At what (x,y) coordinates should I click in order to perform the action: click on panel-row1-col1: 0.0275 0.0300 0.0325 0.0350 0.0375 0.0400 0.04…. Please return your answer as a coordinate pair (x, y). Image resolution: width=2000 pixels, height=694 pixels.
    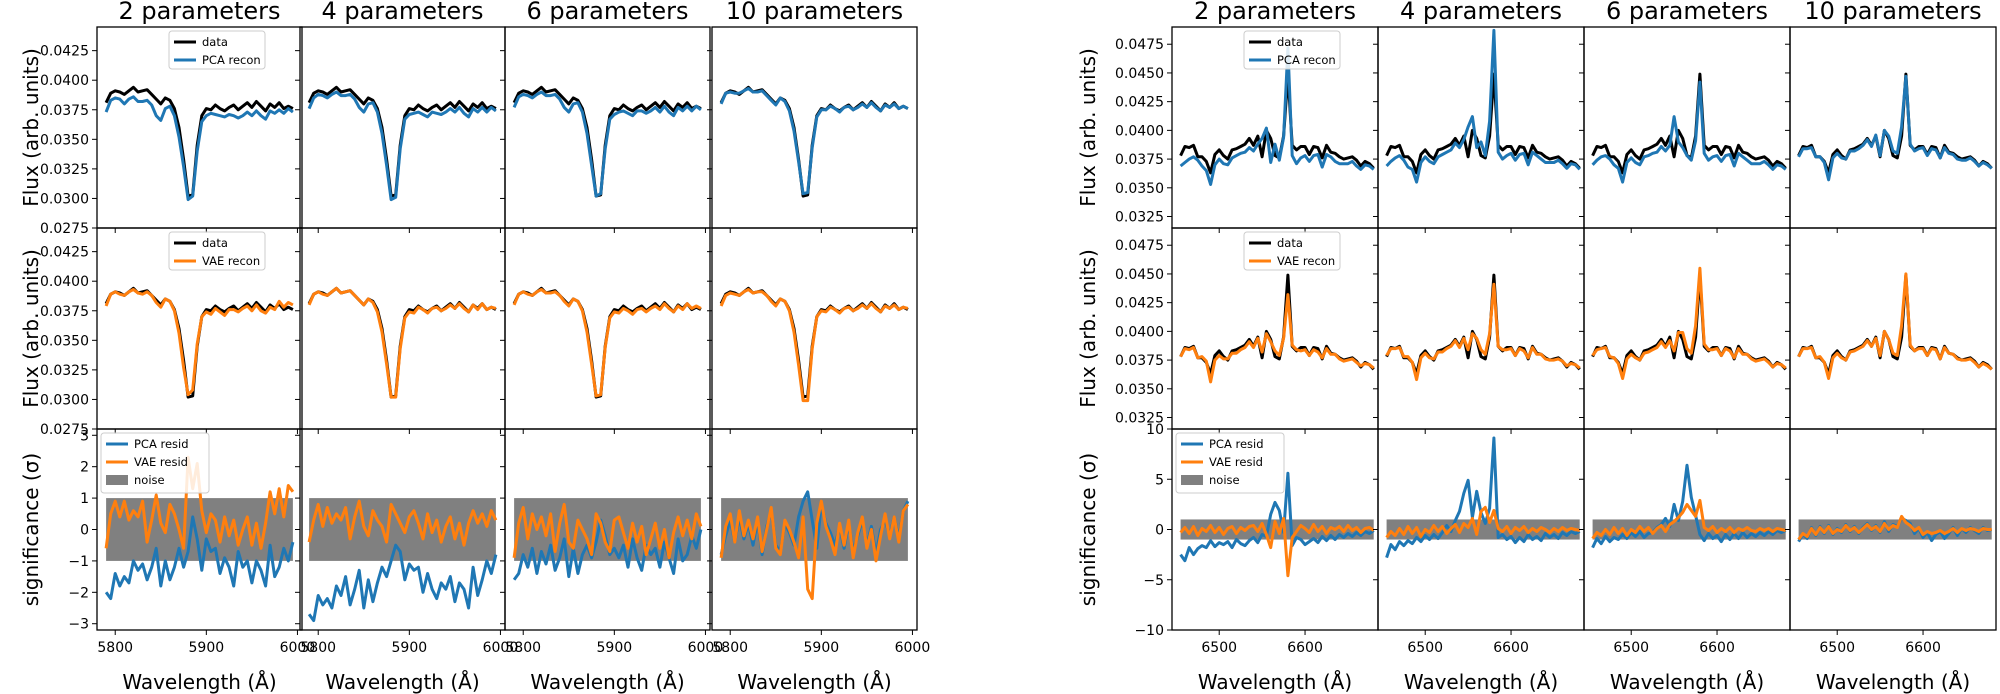
    Looking at the image, I should click on (171, 118).